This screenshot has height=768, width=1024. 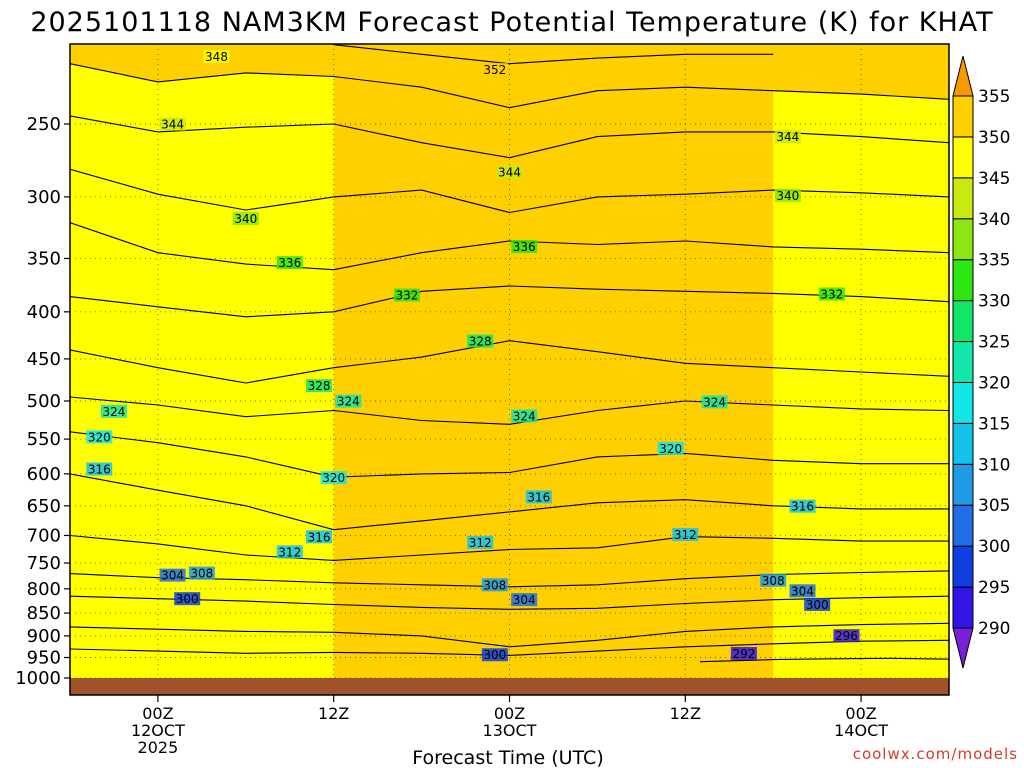 What do you see at coordinates (44, 636) in the screenshot?
I see `y-tick-label: 900` at bounding box center [44, 636].